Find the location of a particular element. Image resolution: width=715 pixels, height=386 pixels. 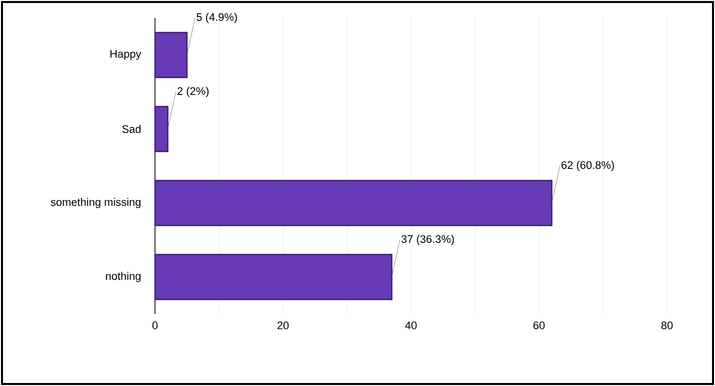

data-label: 37 (36.3%) is located at coordinates (427, 240).